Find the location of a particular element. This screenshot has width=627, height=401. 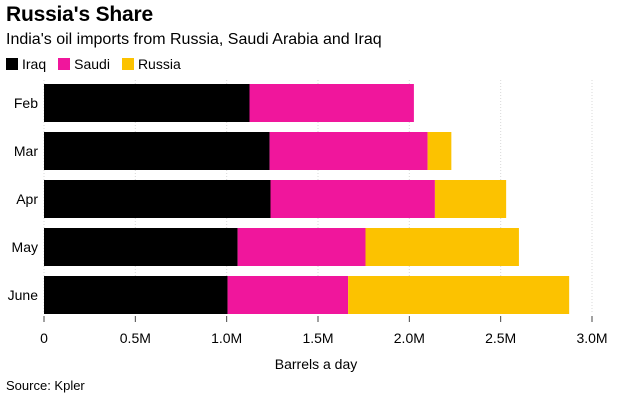

category-label: Apr is located at coordinates (27, 199).